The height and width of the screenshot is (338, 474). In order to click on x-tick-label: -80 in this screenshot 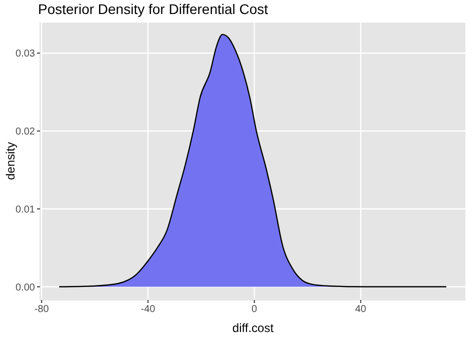, I will do `click(42, 310)`.